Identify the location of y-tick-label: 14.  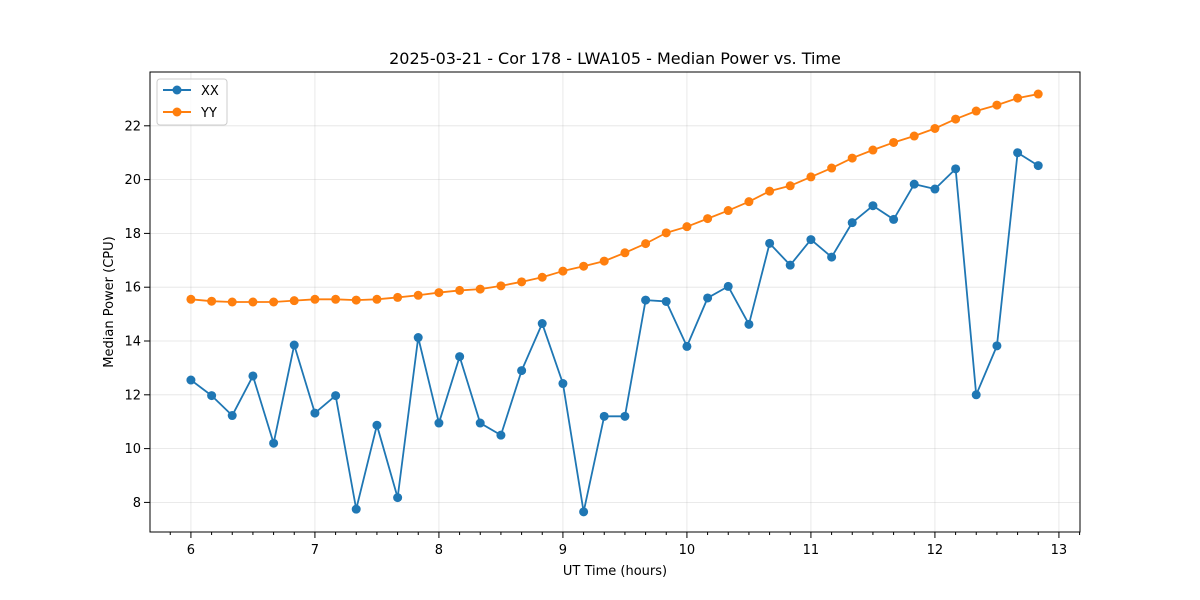
(132, 342).